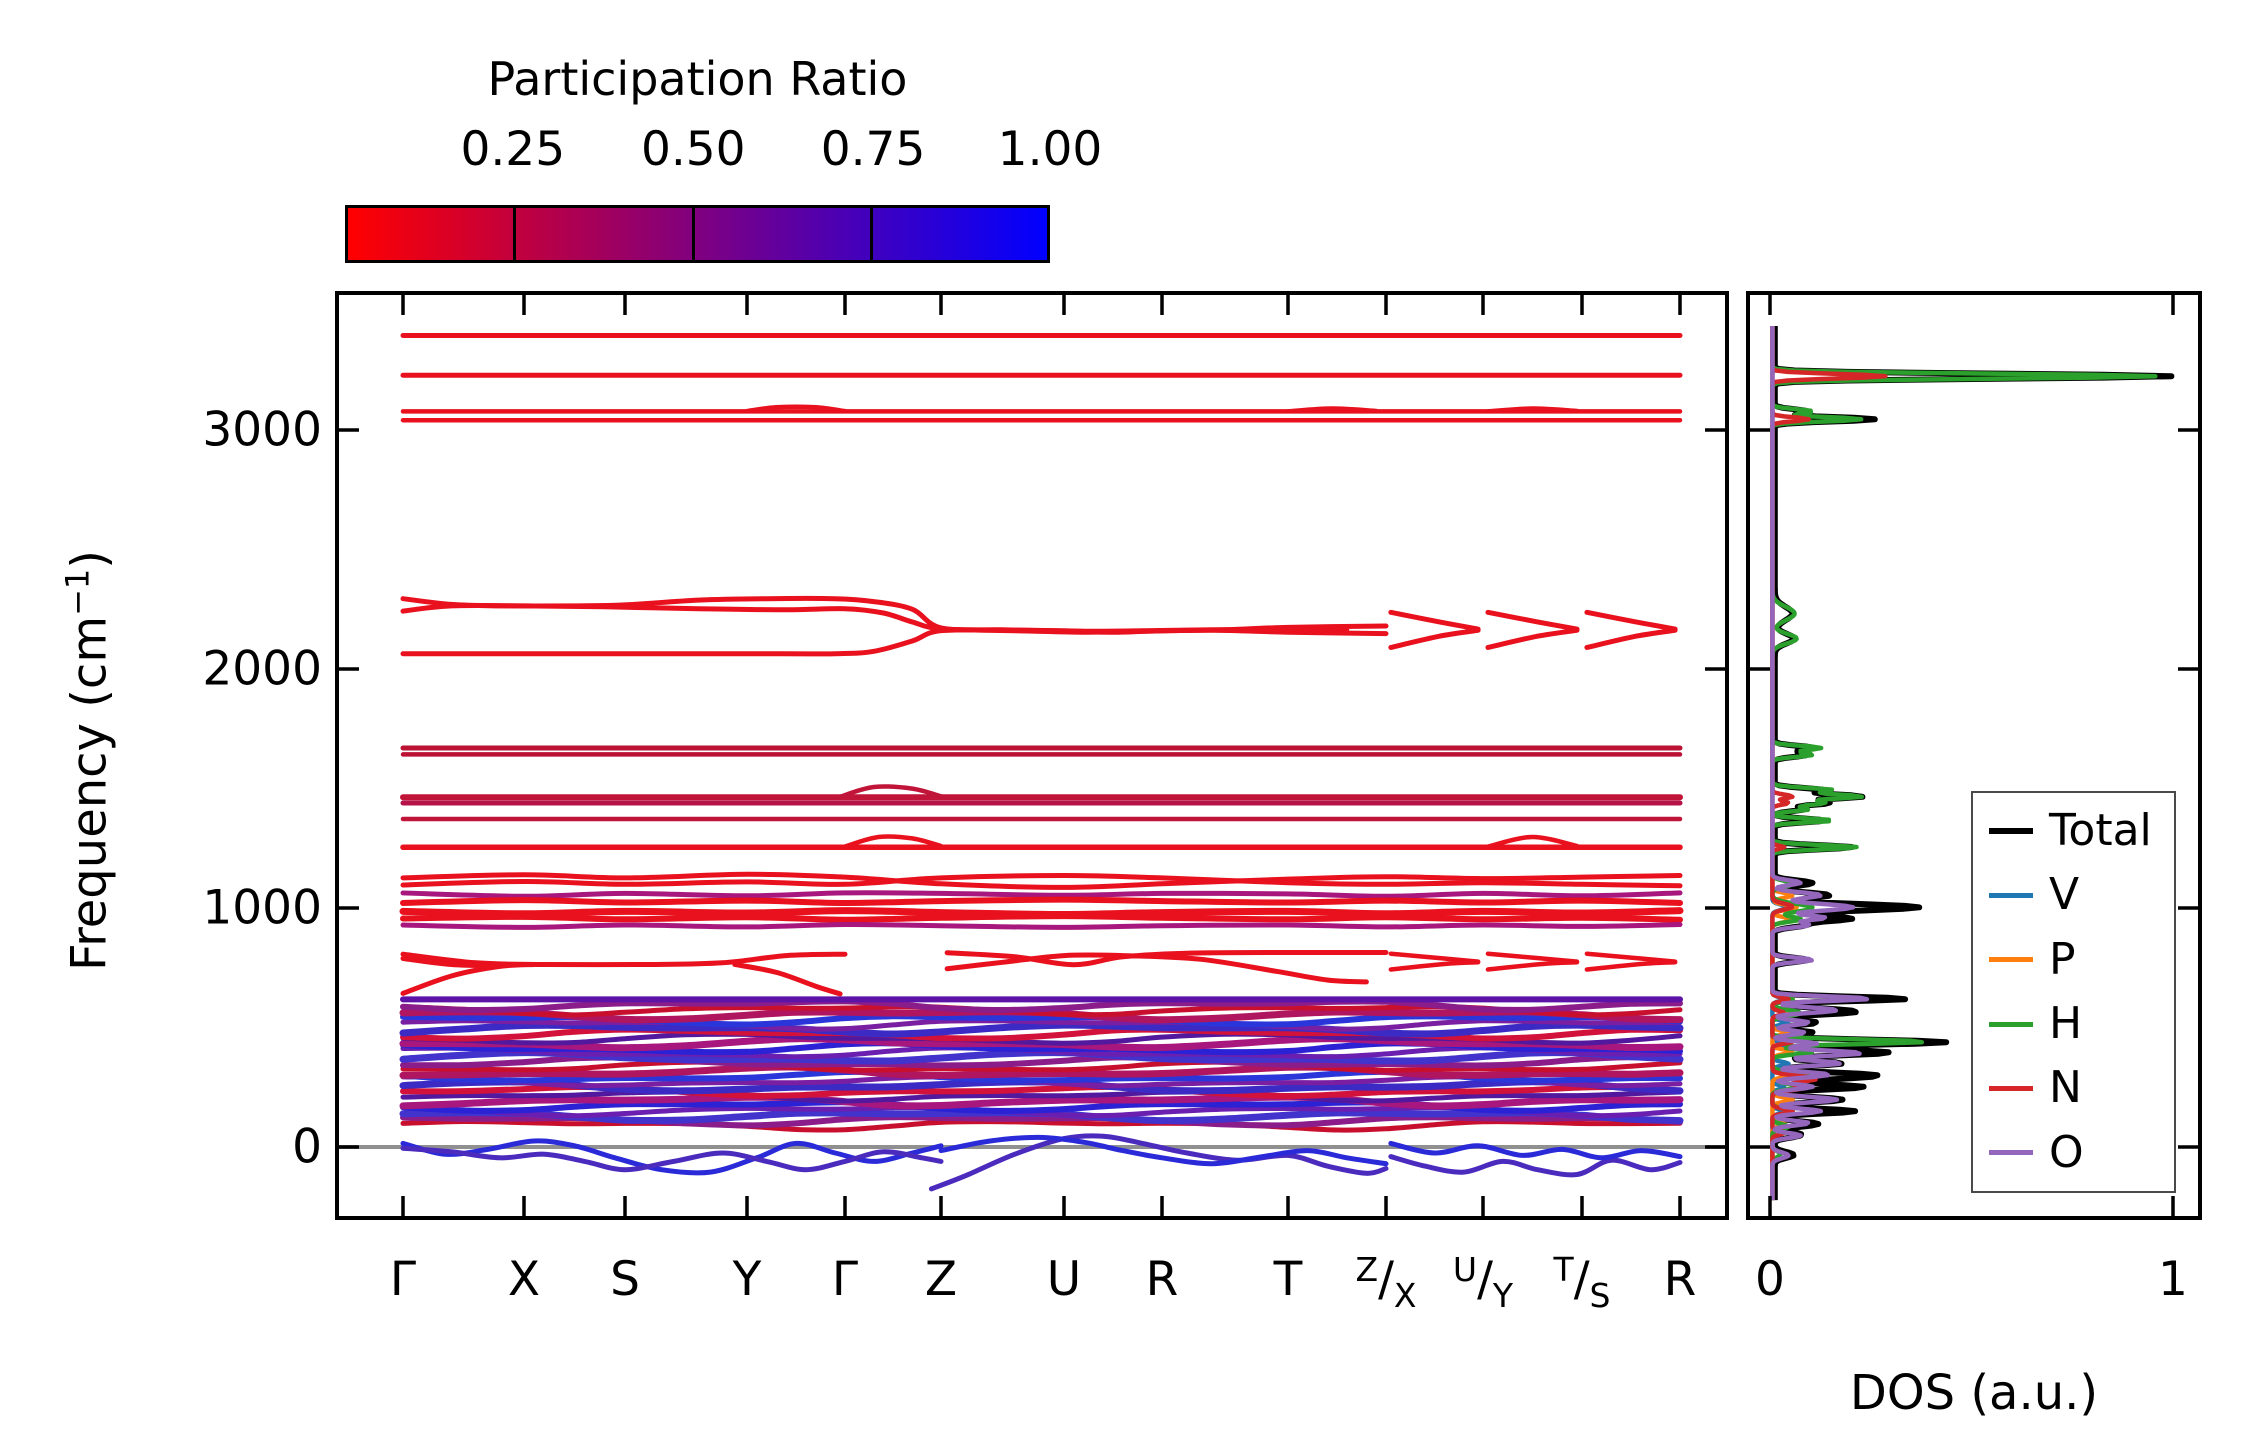  I want to click on dos-curve-O, so click(1820, 763).